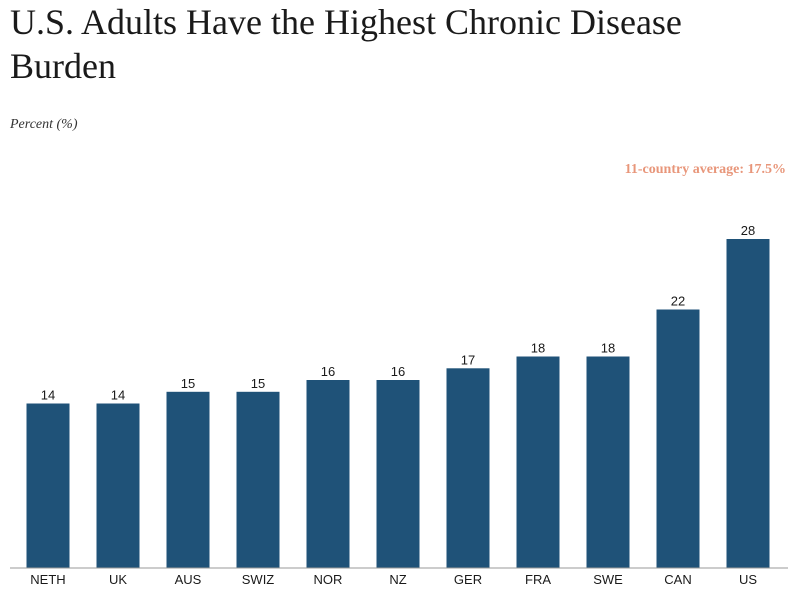 The height and width of the screenshot is (592, 798). I want to click on bar-ger, so click(468, 468).